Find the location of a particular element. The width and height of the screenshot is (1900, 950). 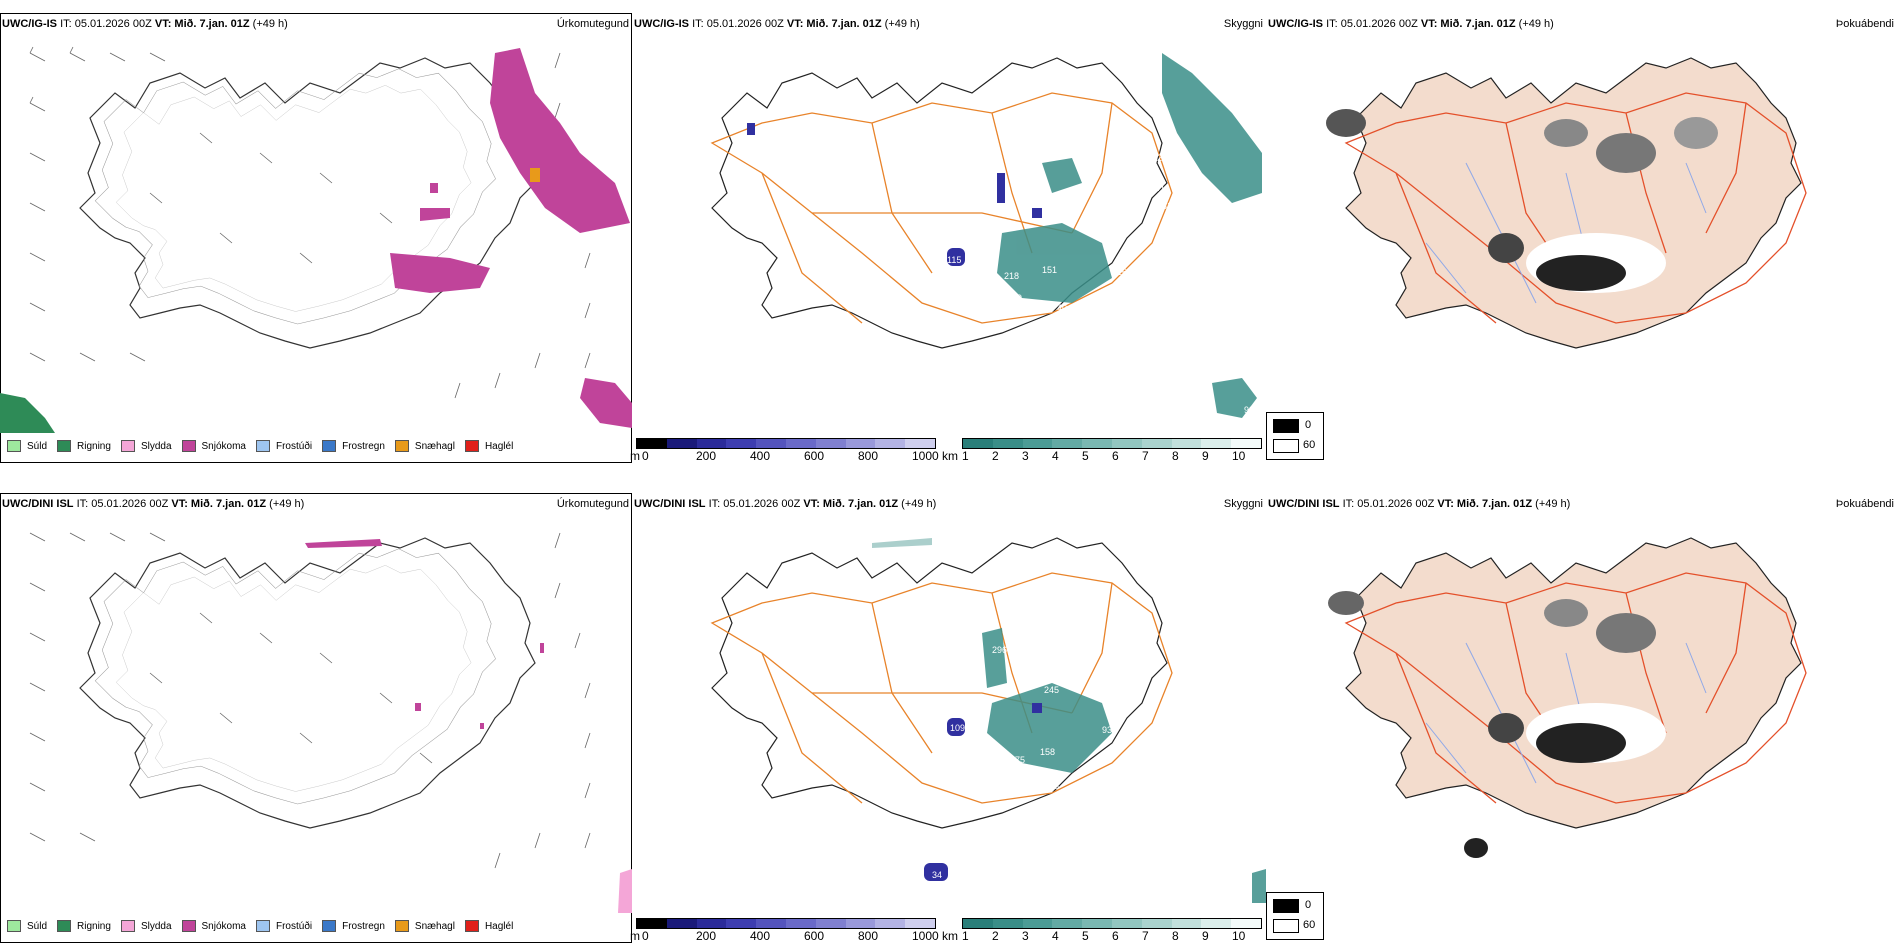

legend-label: Súld is located at coordinates (37, 926).